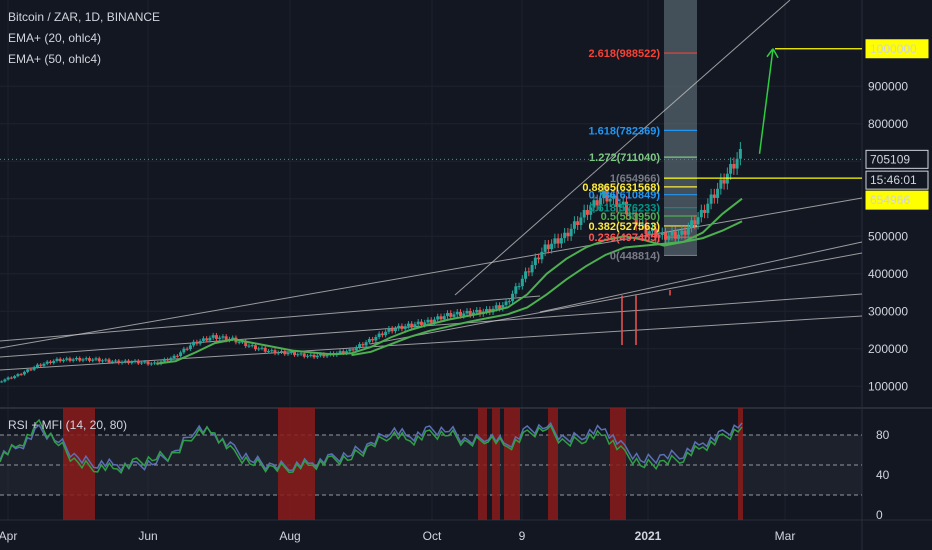  What do you see at coordinates (890, 159) in the screenshot?
I see `price-badge-label: 705109` at bounding box center [890, 159].